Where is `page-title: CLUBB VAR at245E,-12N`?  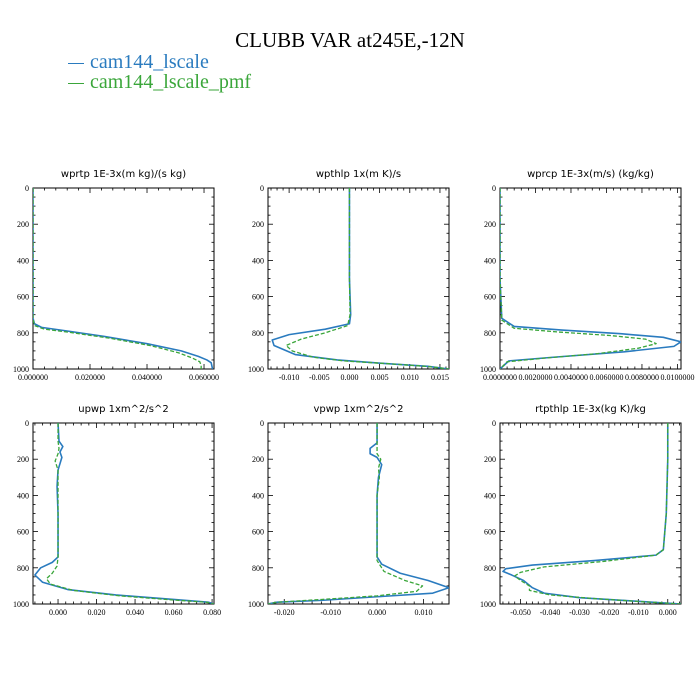
page-title: CLUBB VAR at245E,-12N is located at coordinates (350, 40).